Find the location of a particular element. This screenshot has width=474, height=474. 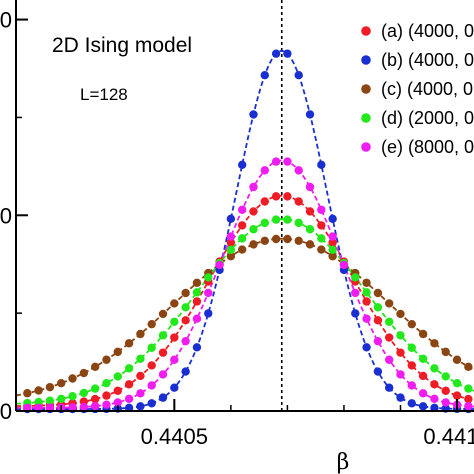

x-axis-label: β is located at coordinates (343, 462).